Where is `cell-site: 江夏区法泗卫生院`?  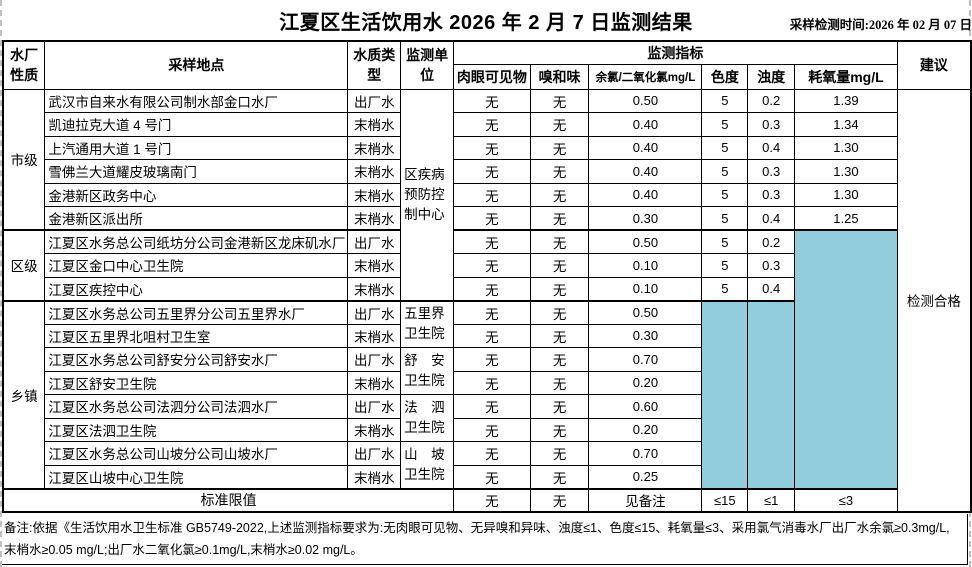
cell-site: 江夏区法泗卫生院 is located at coordinates (196, 429).